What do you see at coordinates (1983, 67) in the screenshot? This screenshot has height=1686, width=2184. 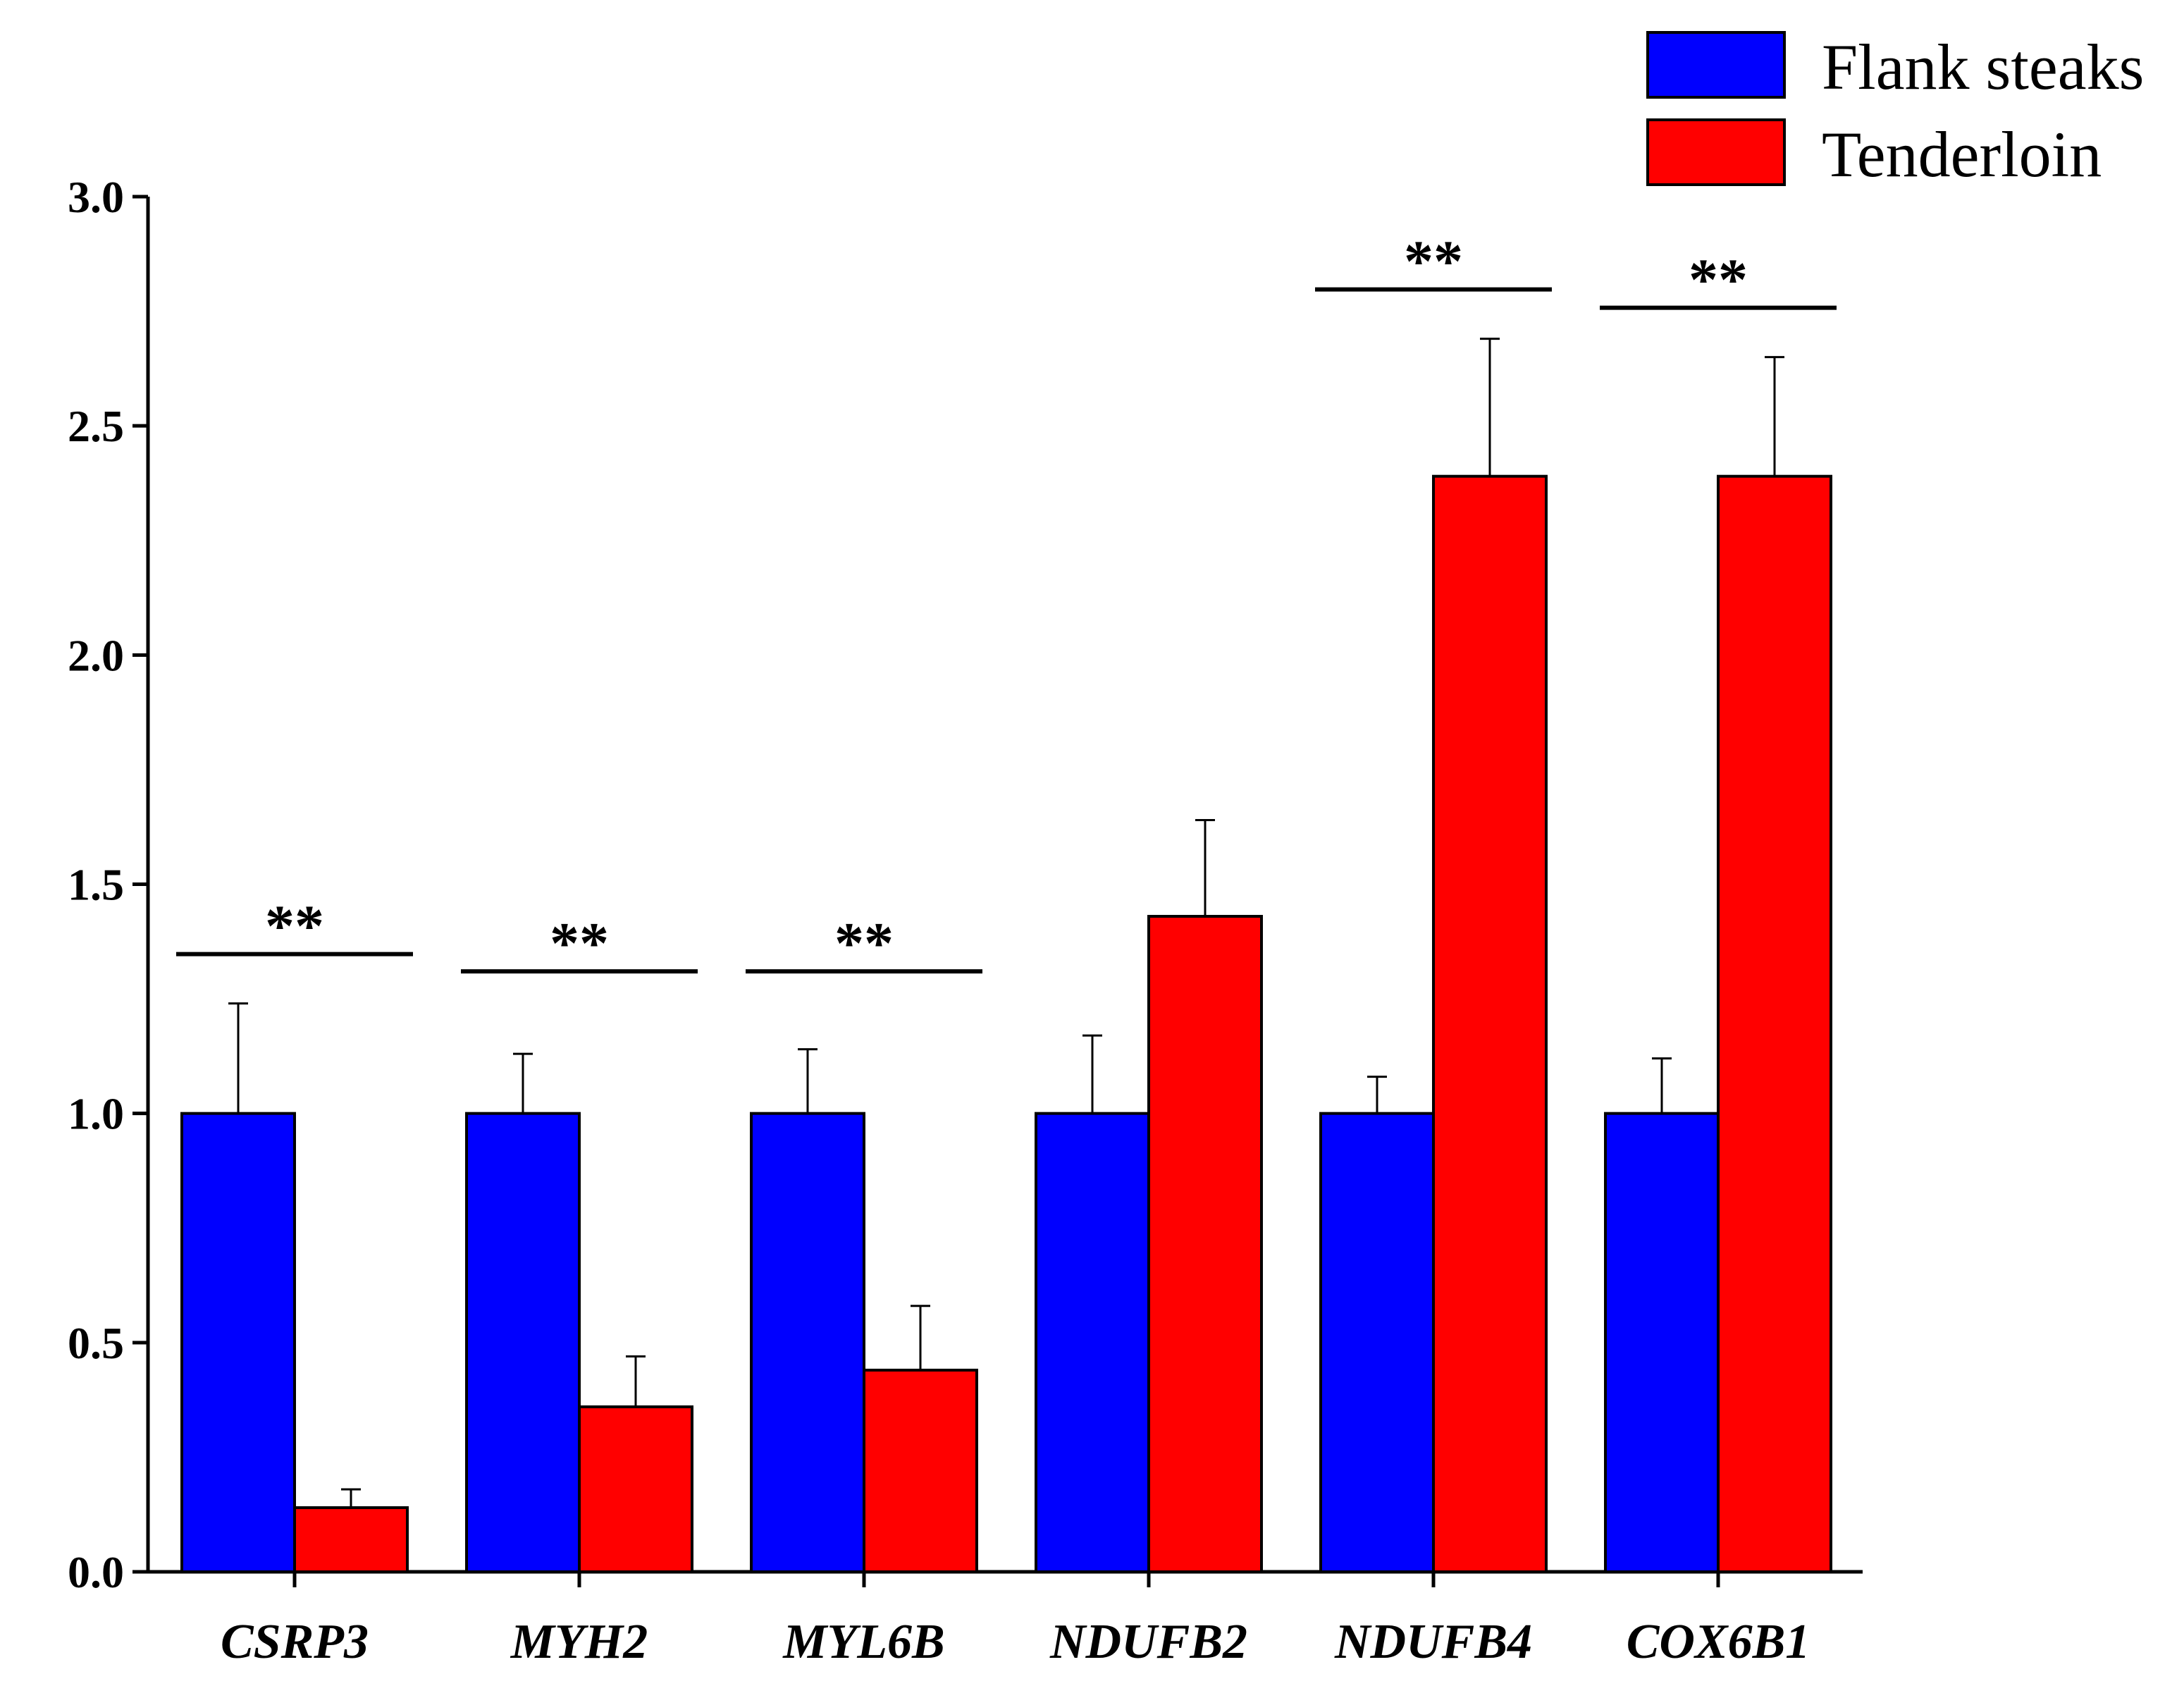 I see `legend-label-flank-steaks: Flank steaks` at bounding box center [1983, 67].